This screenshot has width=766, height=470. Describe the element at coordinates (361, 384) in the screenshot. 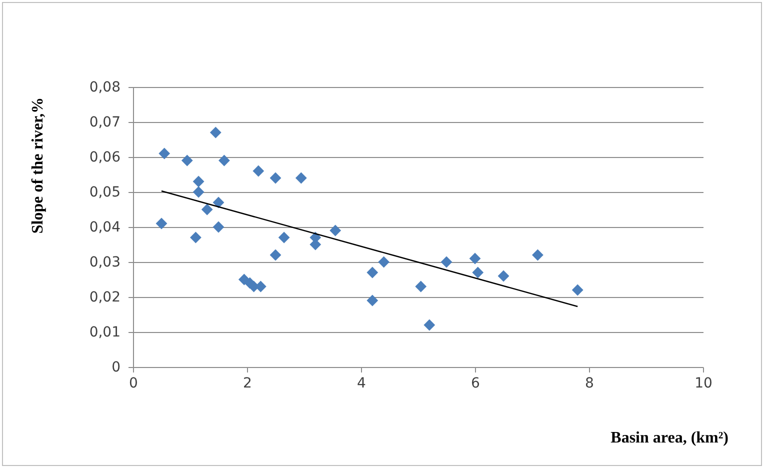

I see `x-tick-label: 4` at that location.